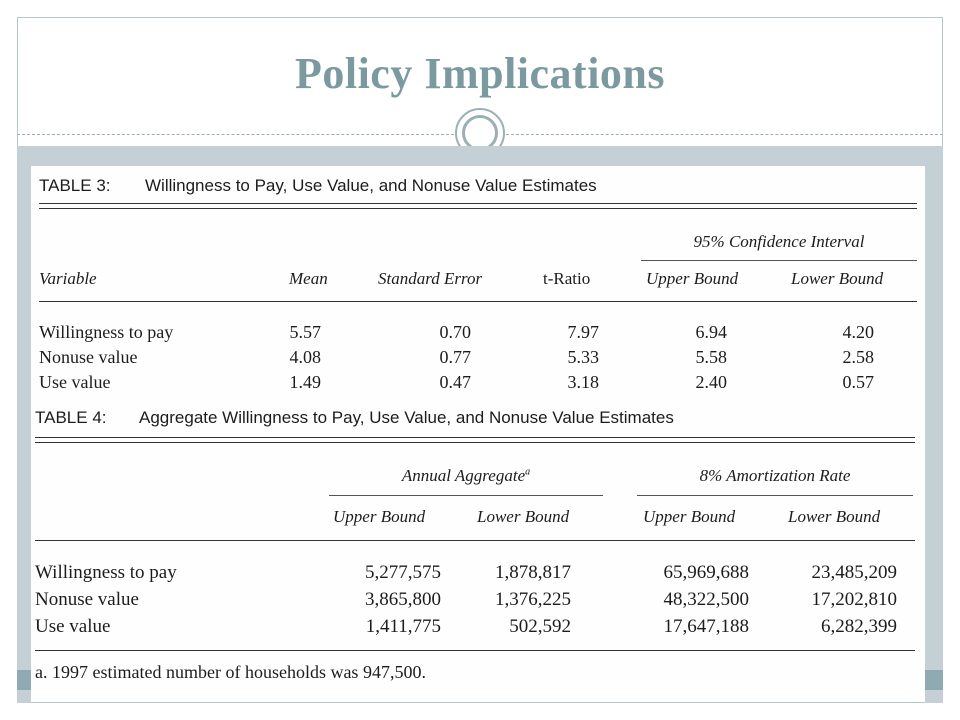 The height and width of the screenshot is (720, 960). I want to click on table-cell: 5.57, so click(305, 332).